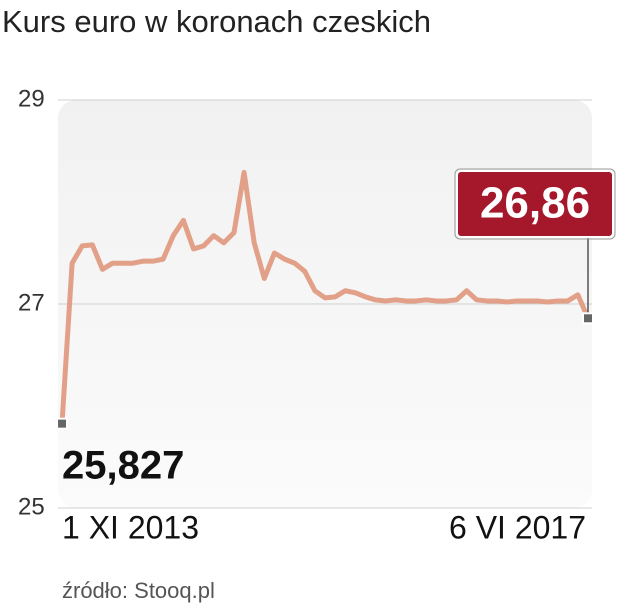 Image resolution: width=629 pixels, height=611 pixels. What do you see at coordinates (517, 527) in the screenshot?
I see `x-tick-label: 6 VI 2017` at bounding box center [517, 527].